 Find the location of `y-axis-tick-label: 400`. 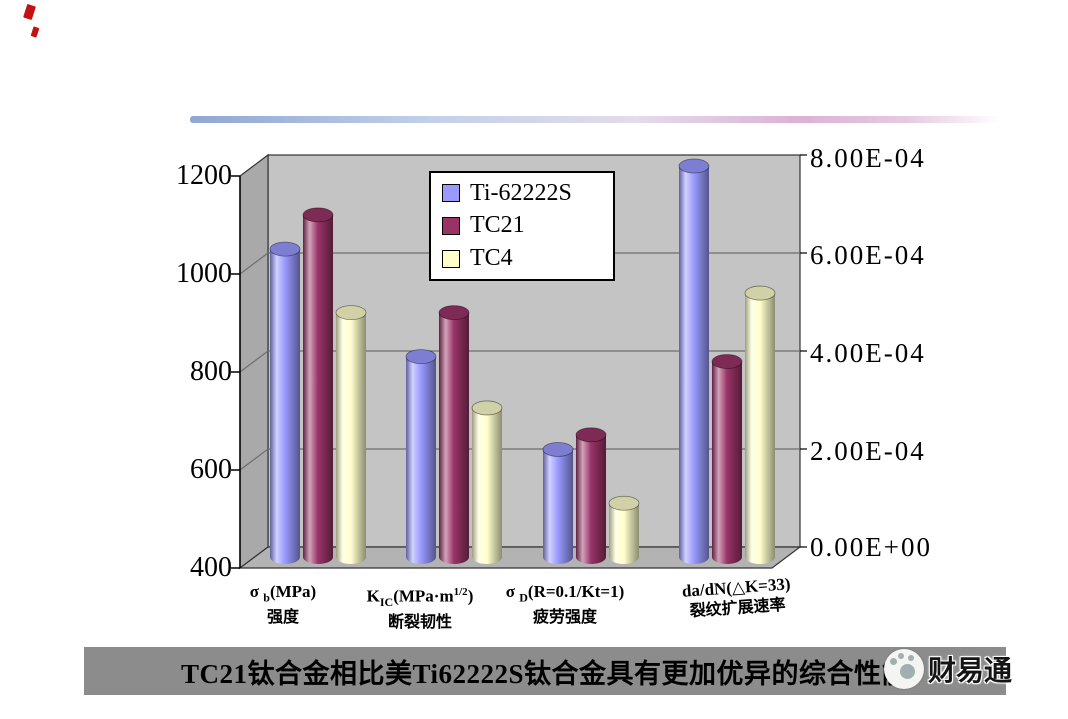

y-axis-tick-label: 400 is located at coordinates (211, 567).